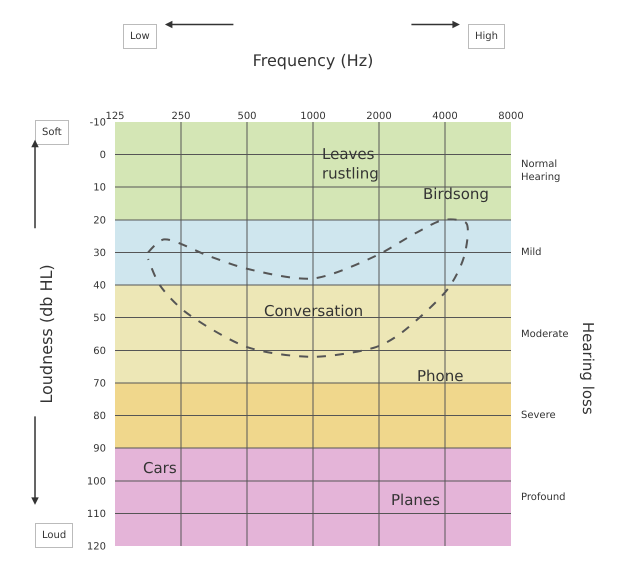 The height and width of the screenshot is (561, 620). What do you see at coordinates (99, 253) in the screenshot?
I see `y-tick-label: 30` at bounding box center [99, 253].